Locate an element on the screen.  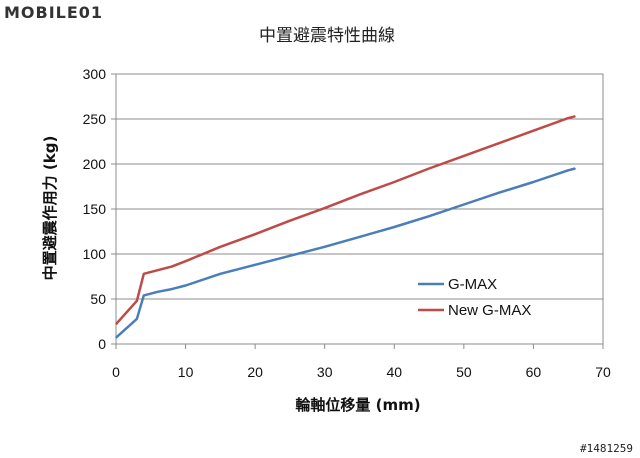
mobile01-logo: MOBILE01 is located at coordinates (53, 12).